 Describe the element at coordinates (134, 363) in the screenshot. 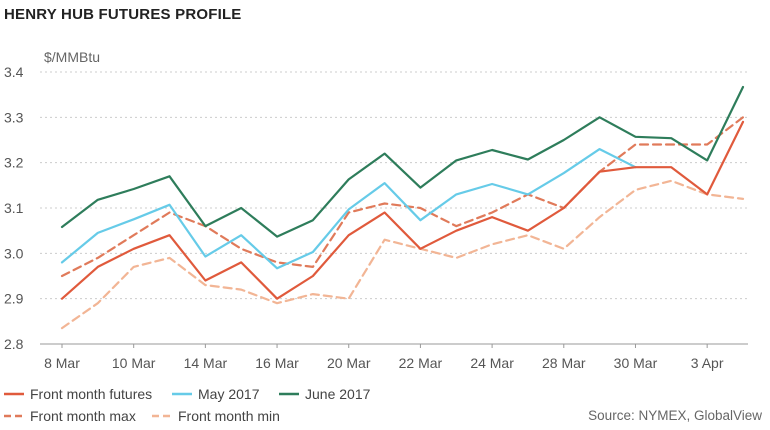

I see `x-tick-label: 10 Mar` at that location.